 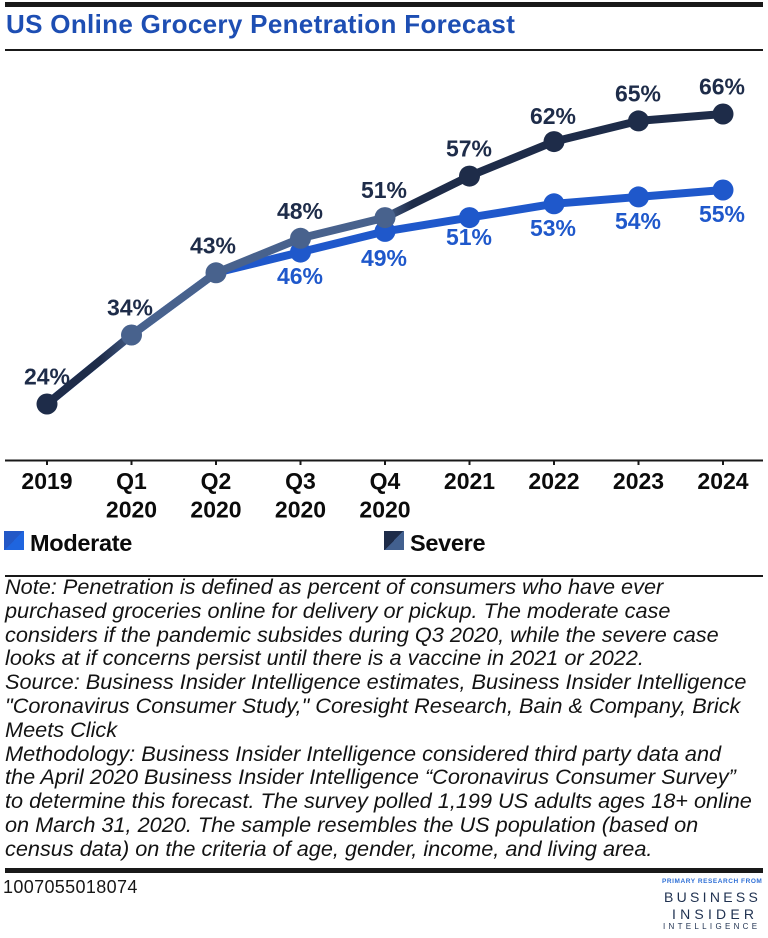 I want to click on svg-text: 43%, so click(x=213, y=245).